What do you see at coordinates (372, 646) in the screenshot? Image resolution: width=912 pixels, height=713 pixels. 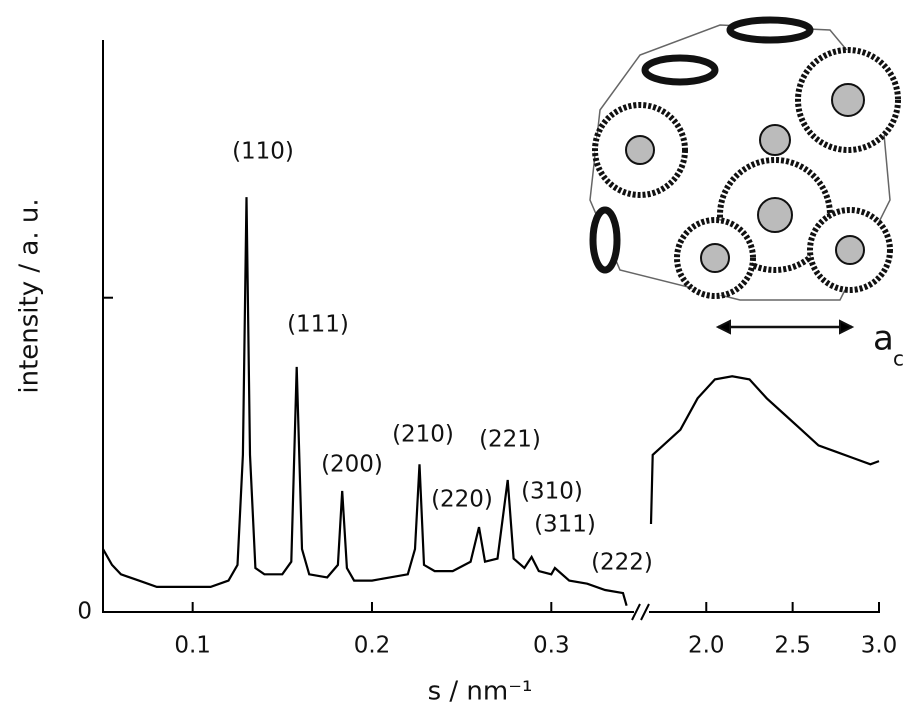 I see `x-tick-label: 0.2` at bounding box center [372, 646].